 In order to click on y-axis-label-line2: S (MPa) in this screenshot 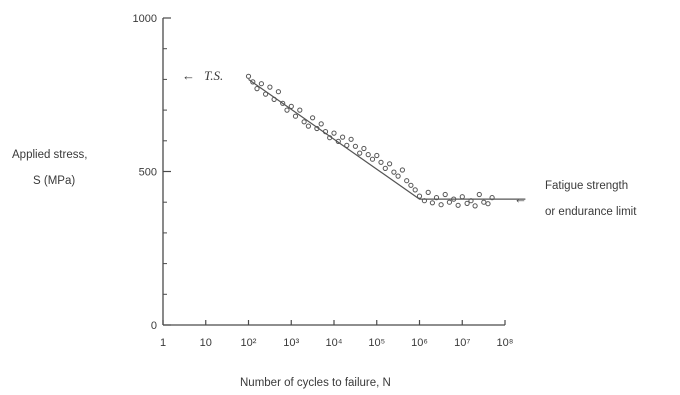, I will do `click(54, 181)`.